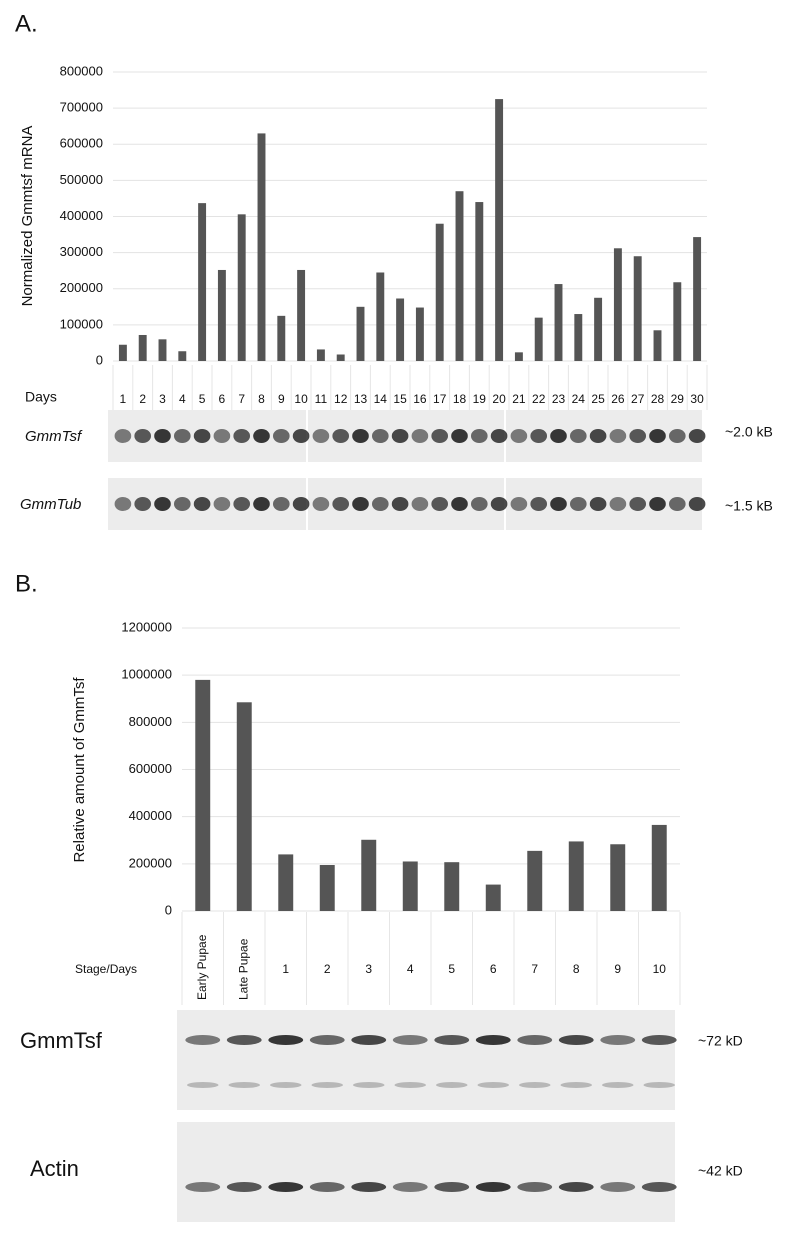  I want to click on panel-label: B., so click(26, 583).